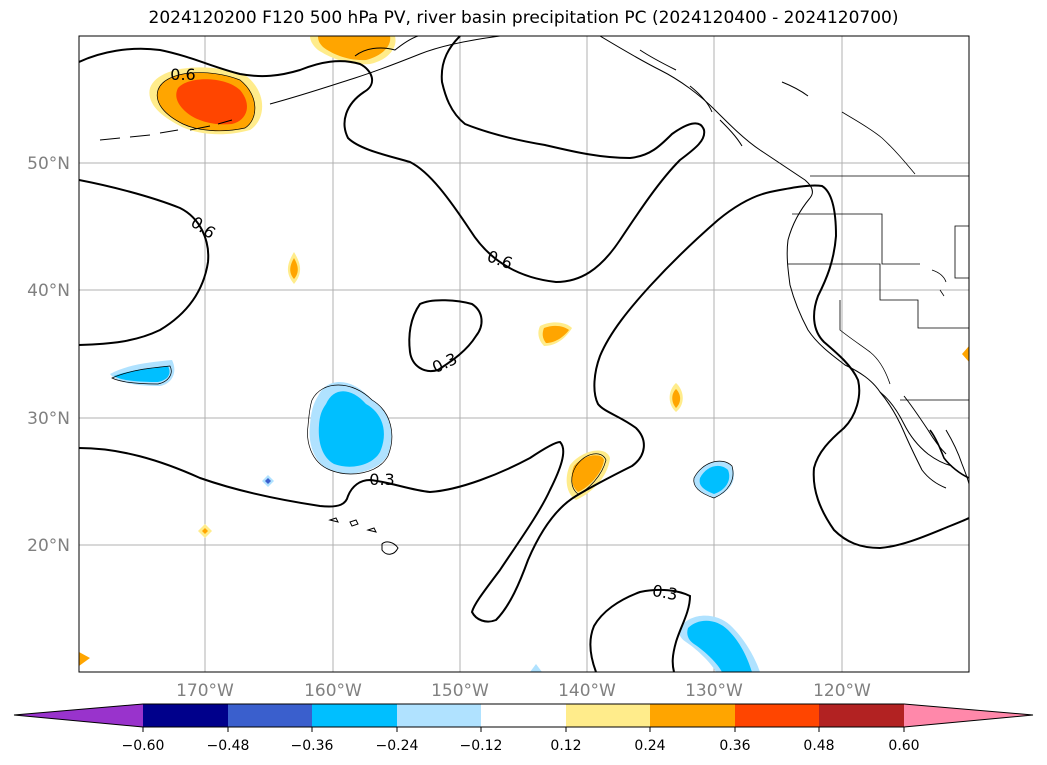 This screenshot has height=765, width=1047. I want to click on lon-label-130w: 130°W, so click(714, 691).